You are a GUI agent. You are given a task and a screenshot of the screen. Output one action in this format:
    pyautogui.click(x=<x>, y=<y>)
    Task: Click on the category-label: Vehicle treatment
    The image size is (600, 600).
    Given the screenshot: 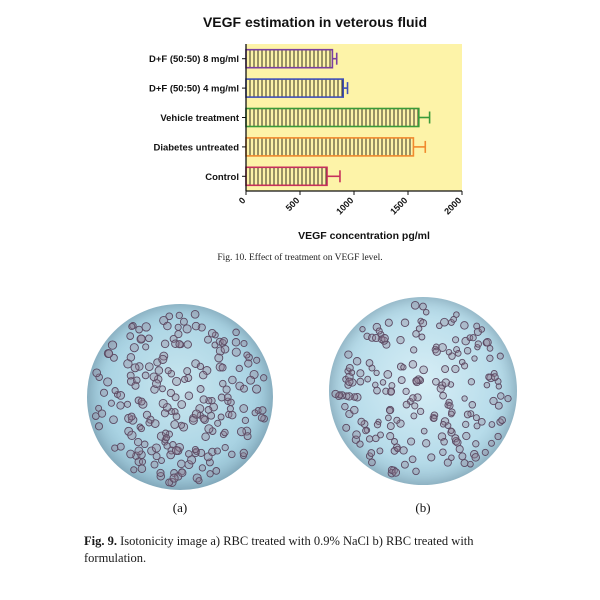 What is the action you would take?
    pyautogui.click(x=200, y=118)
    